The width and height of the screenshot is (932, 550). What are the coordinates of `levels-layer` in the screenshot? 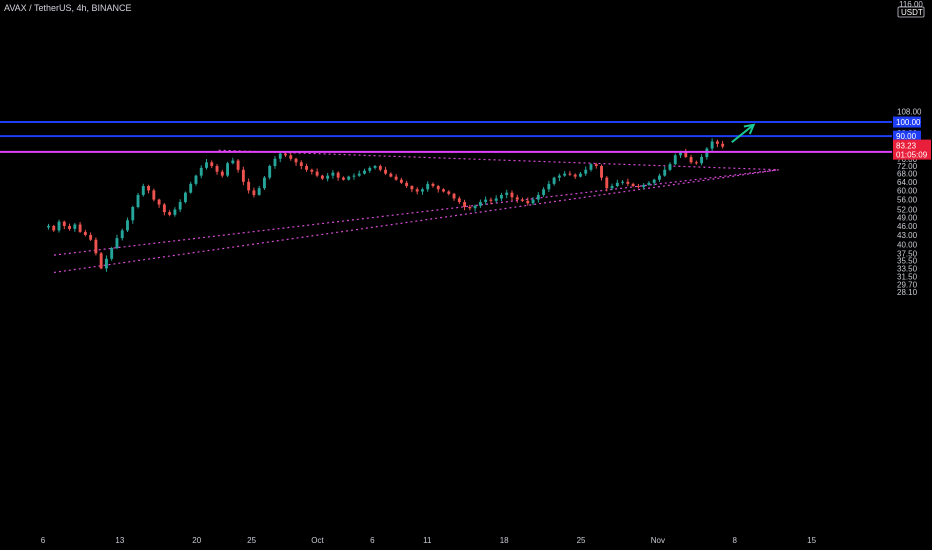 It's located at (446, 137).